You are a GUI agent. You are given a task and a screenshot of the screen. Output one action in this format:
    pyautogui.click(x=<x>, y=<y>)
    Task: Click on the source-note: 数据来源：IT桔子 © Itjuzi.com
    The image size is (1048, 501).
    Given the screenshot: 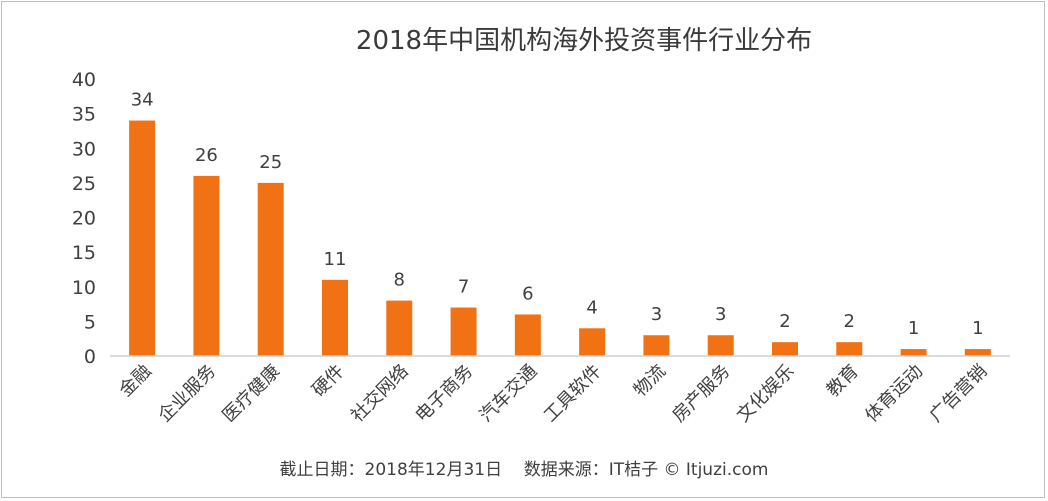 What is the action you would take?
    pyautogui.click(x=646, y=470)
    